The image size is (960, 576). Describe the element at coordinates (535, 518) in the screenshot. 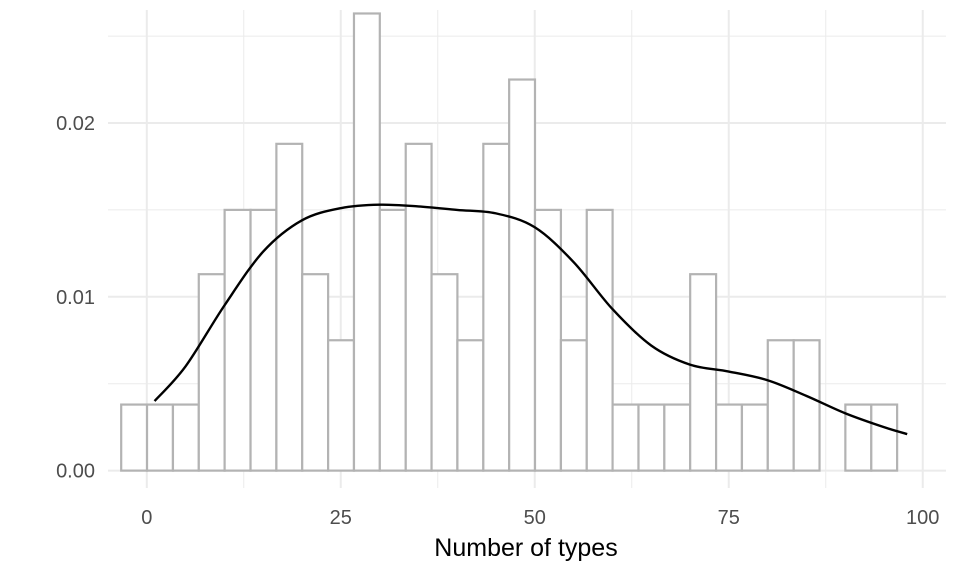

I see `x-tick-label: 50` at that location.